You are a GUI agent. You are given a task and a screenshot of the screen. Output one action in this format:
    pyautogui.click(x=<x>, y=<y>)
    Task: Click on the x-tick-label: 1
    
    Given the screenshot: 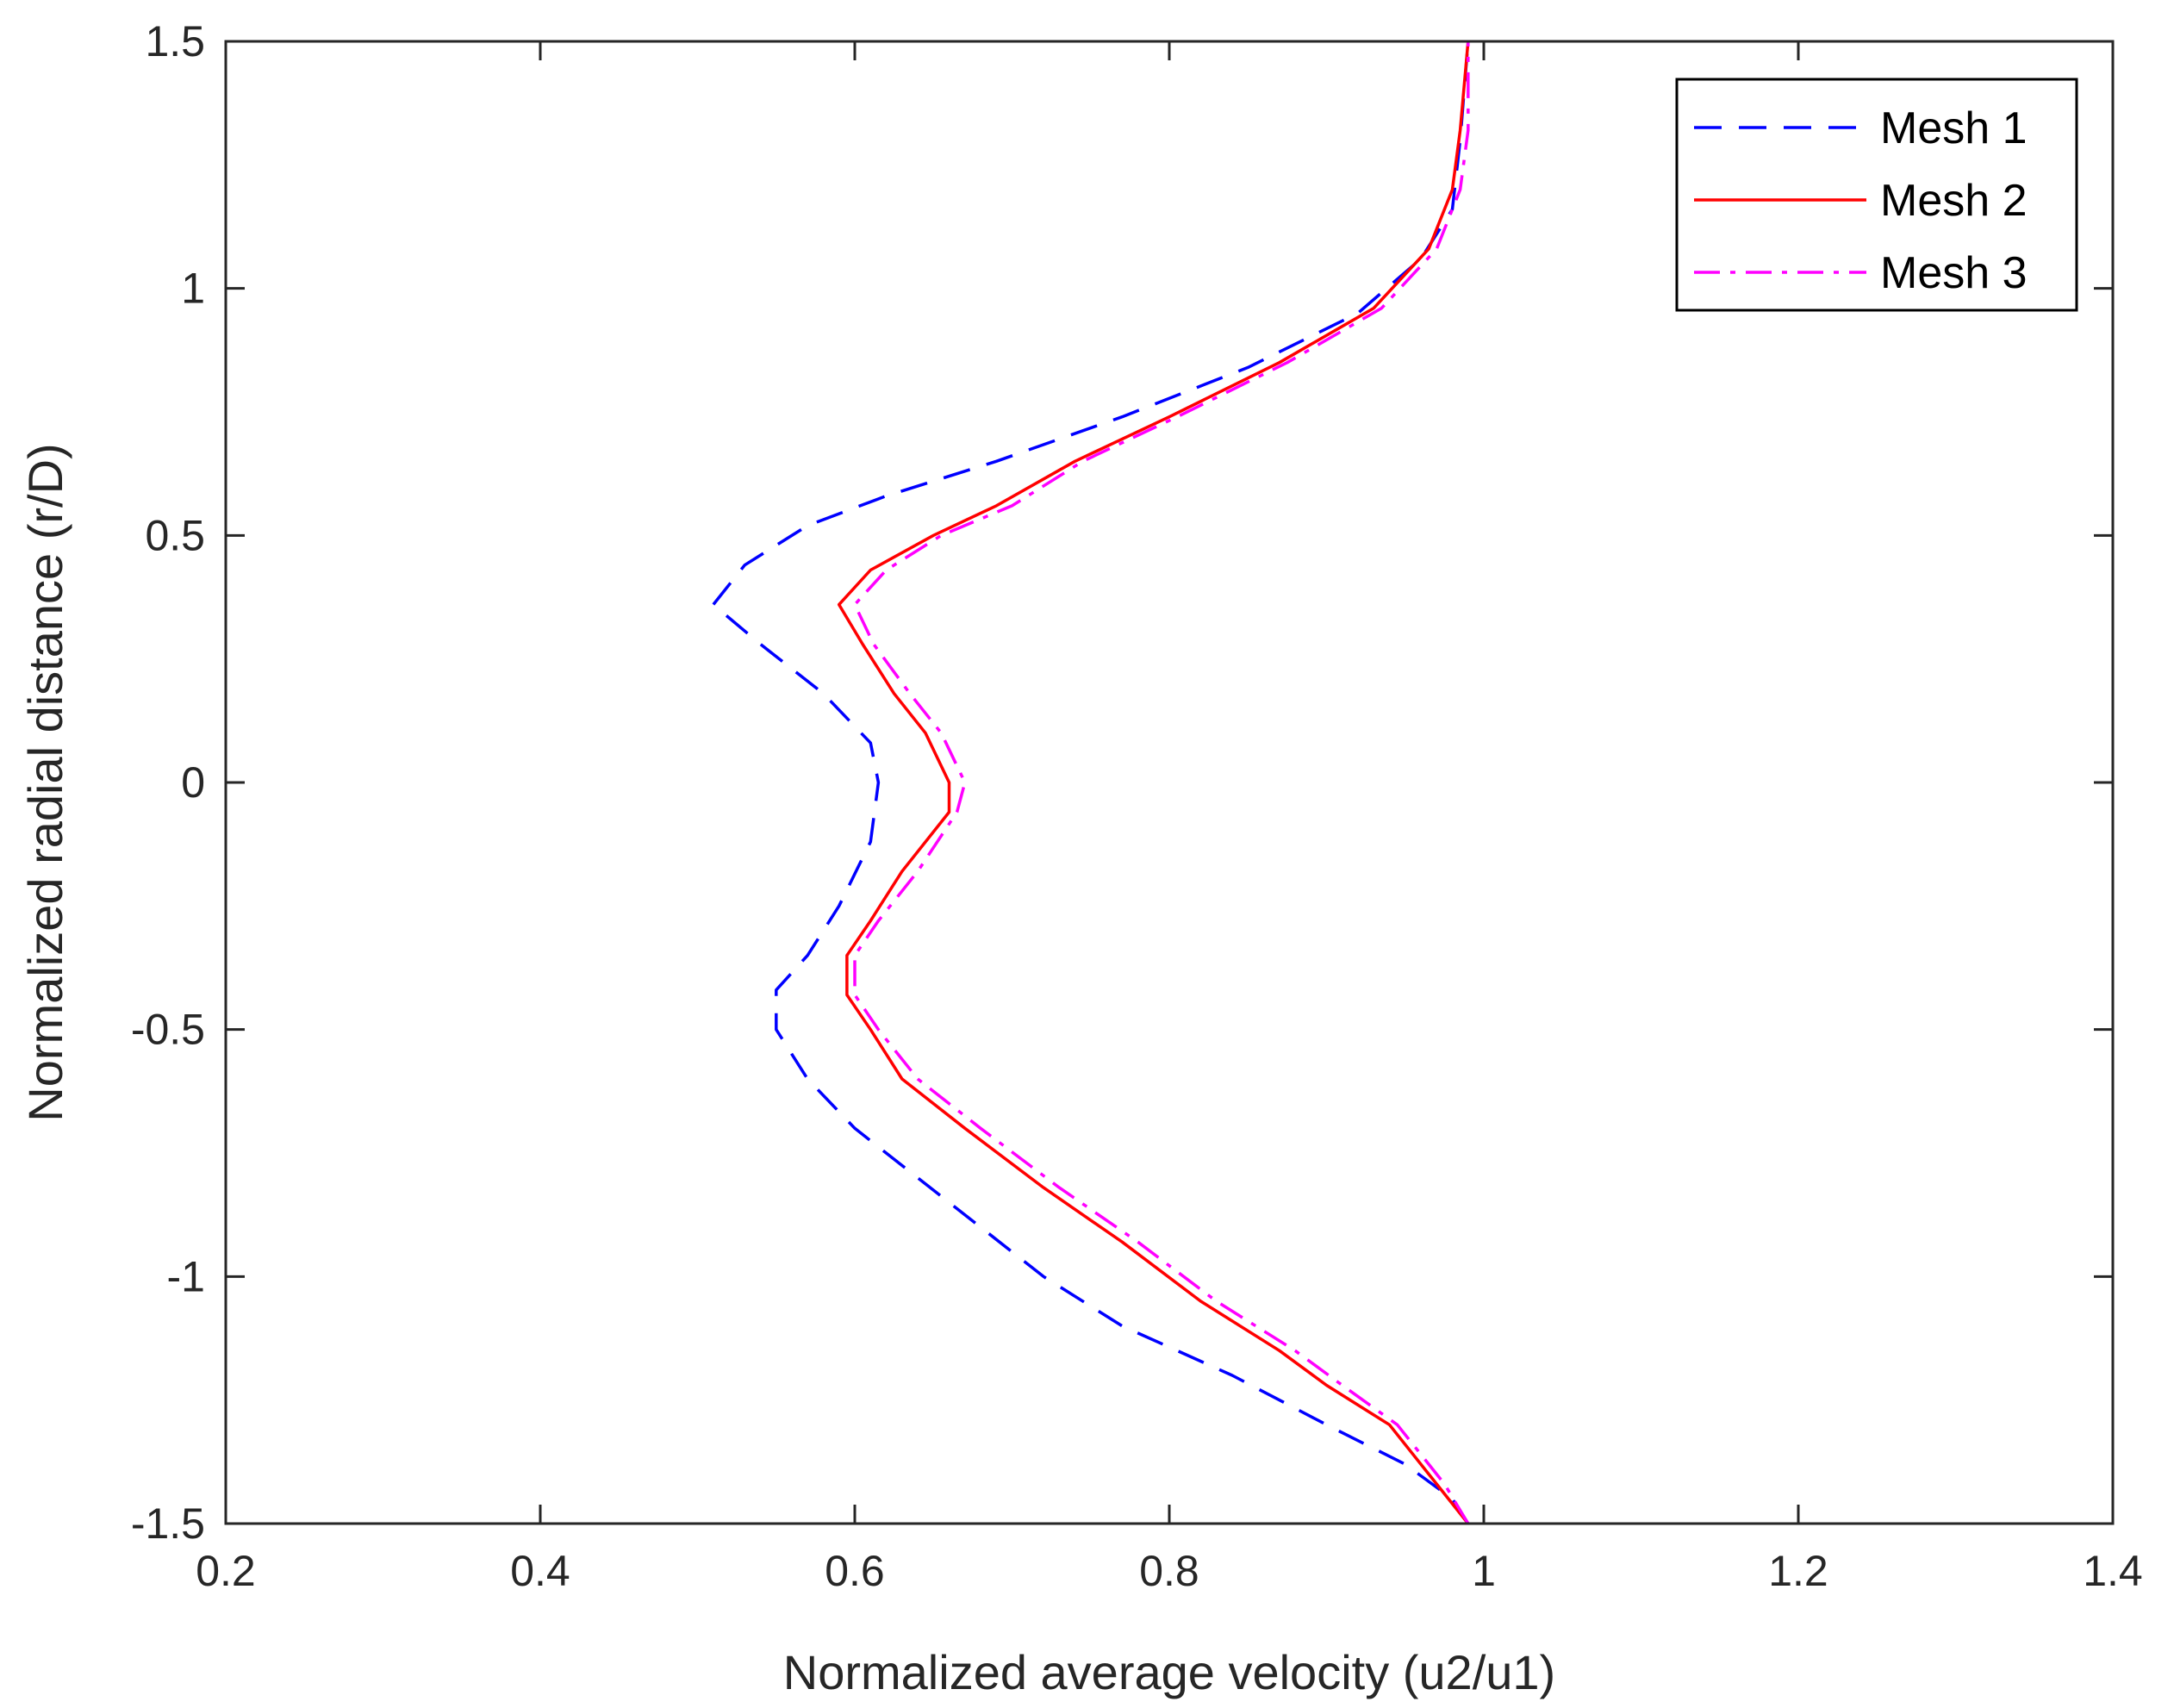 What is the action you would take?
    pyautogui.click(x=1484, y=1571)
    